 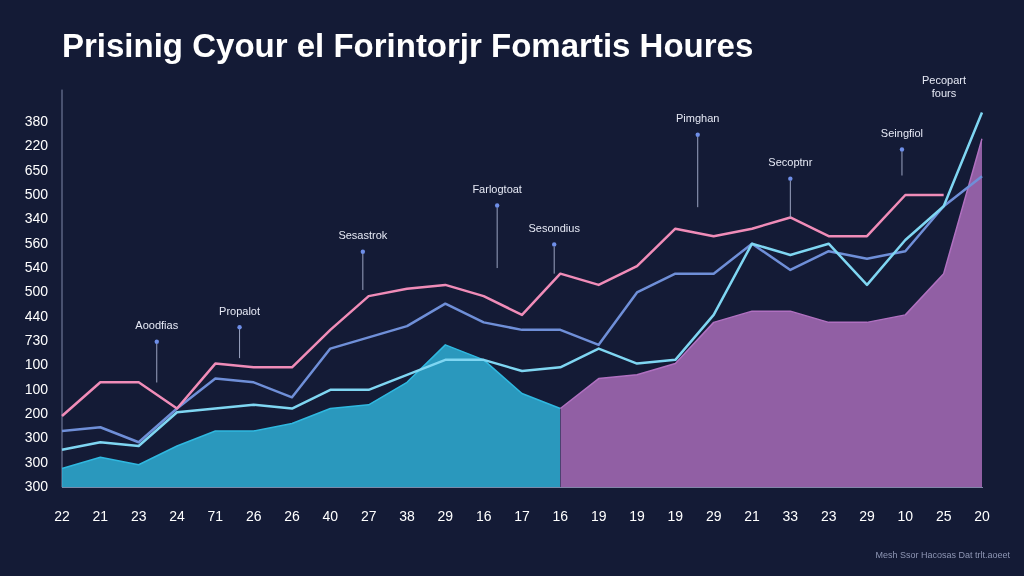 I want to click on x-tick-label: 33, so click(x=790, y=516).